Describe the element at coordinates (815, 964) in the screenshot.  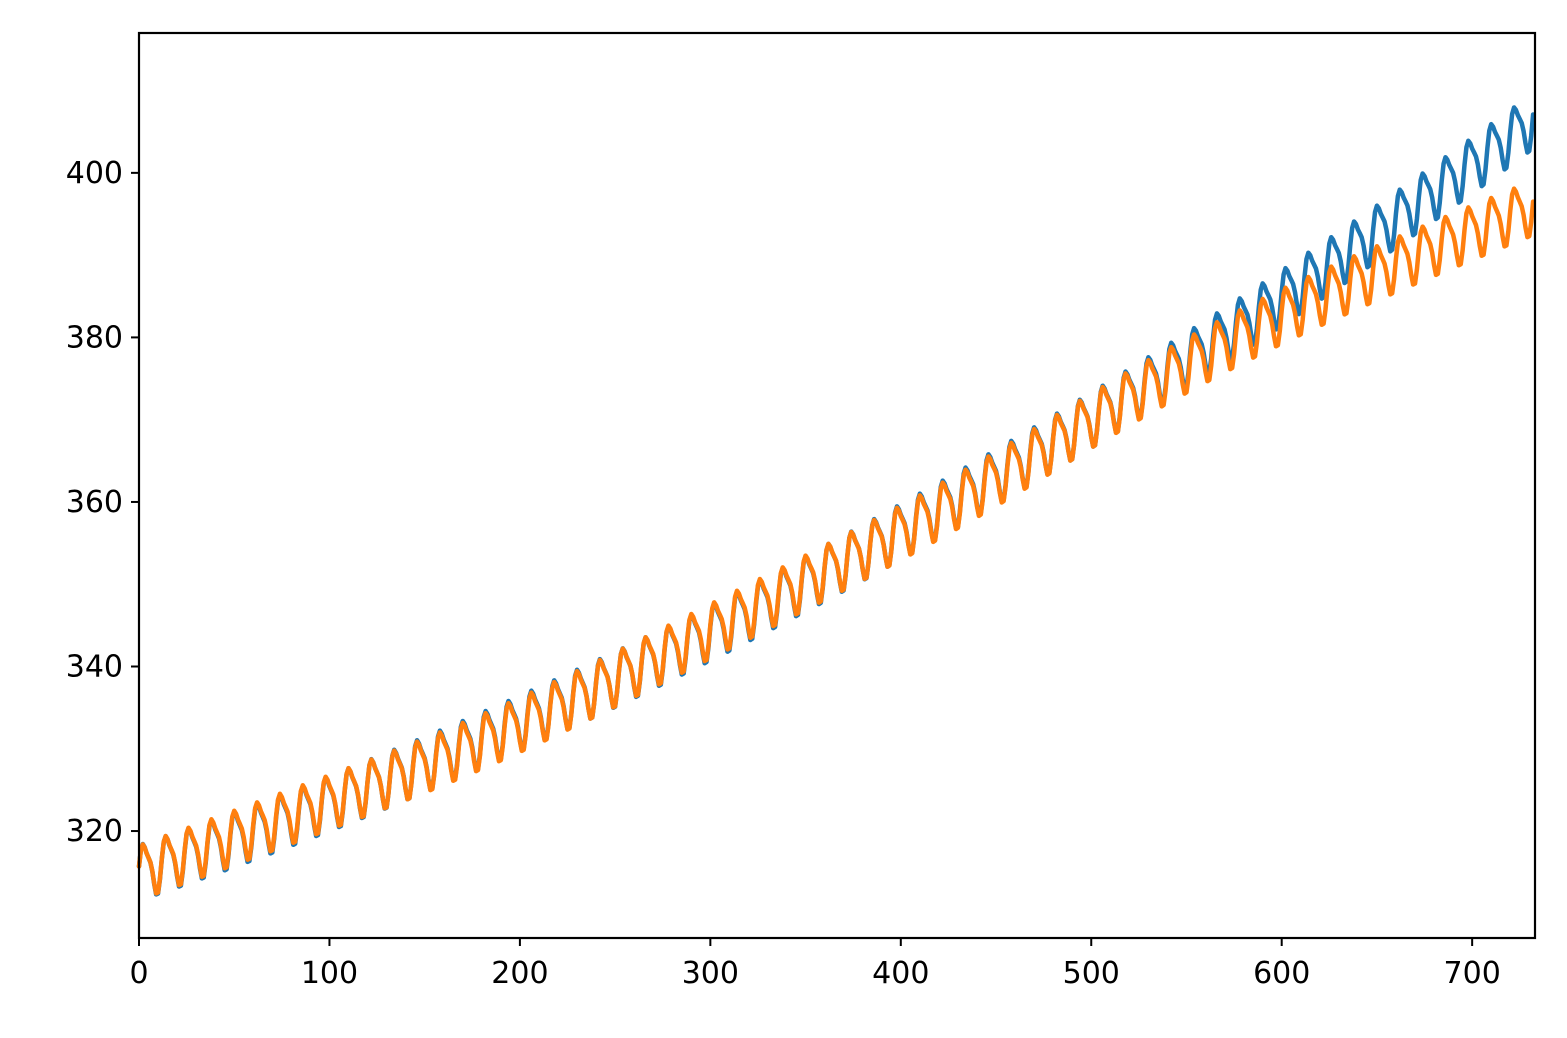
I see `x-axis: 0 100 200 300 400 500 600 700` at that location.